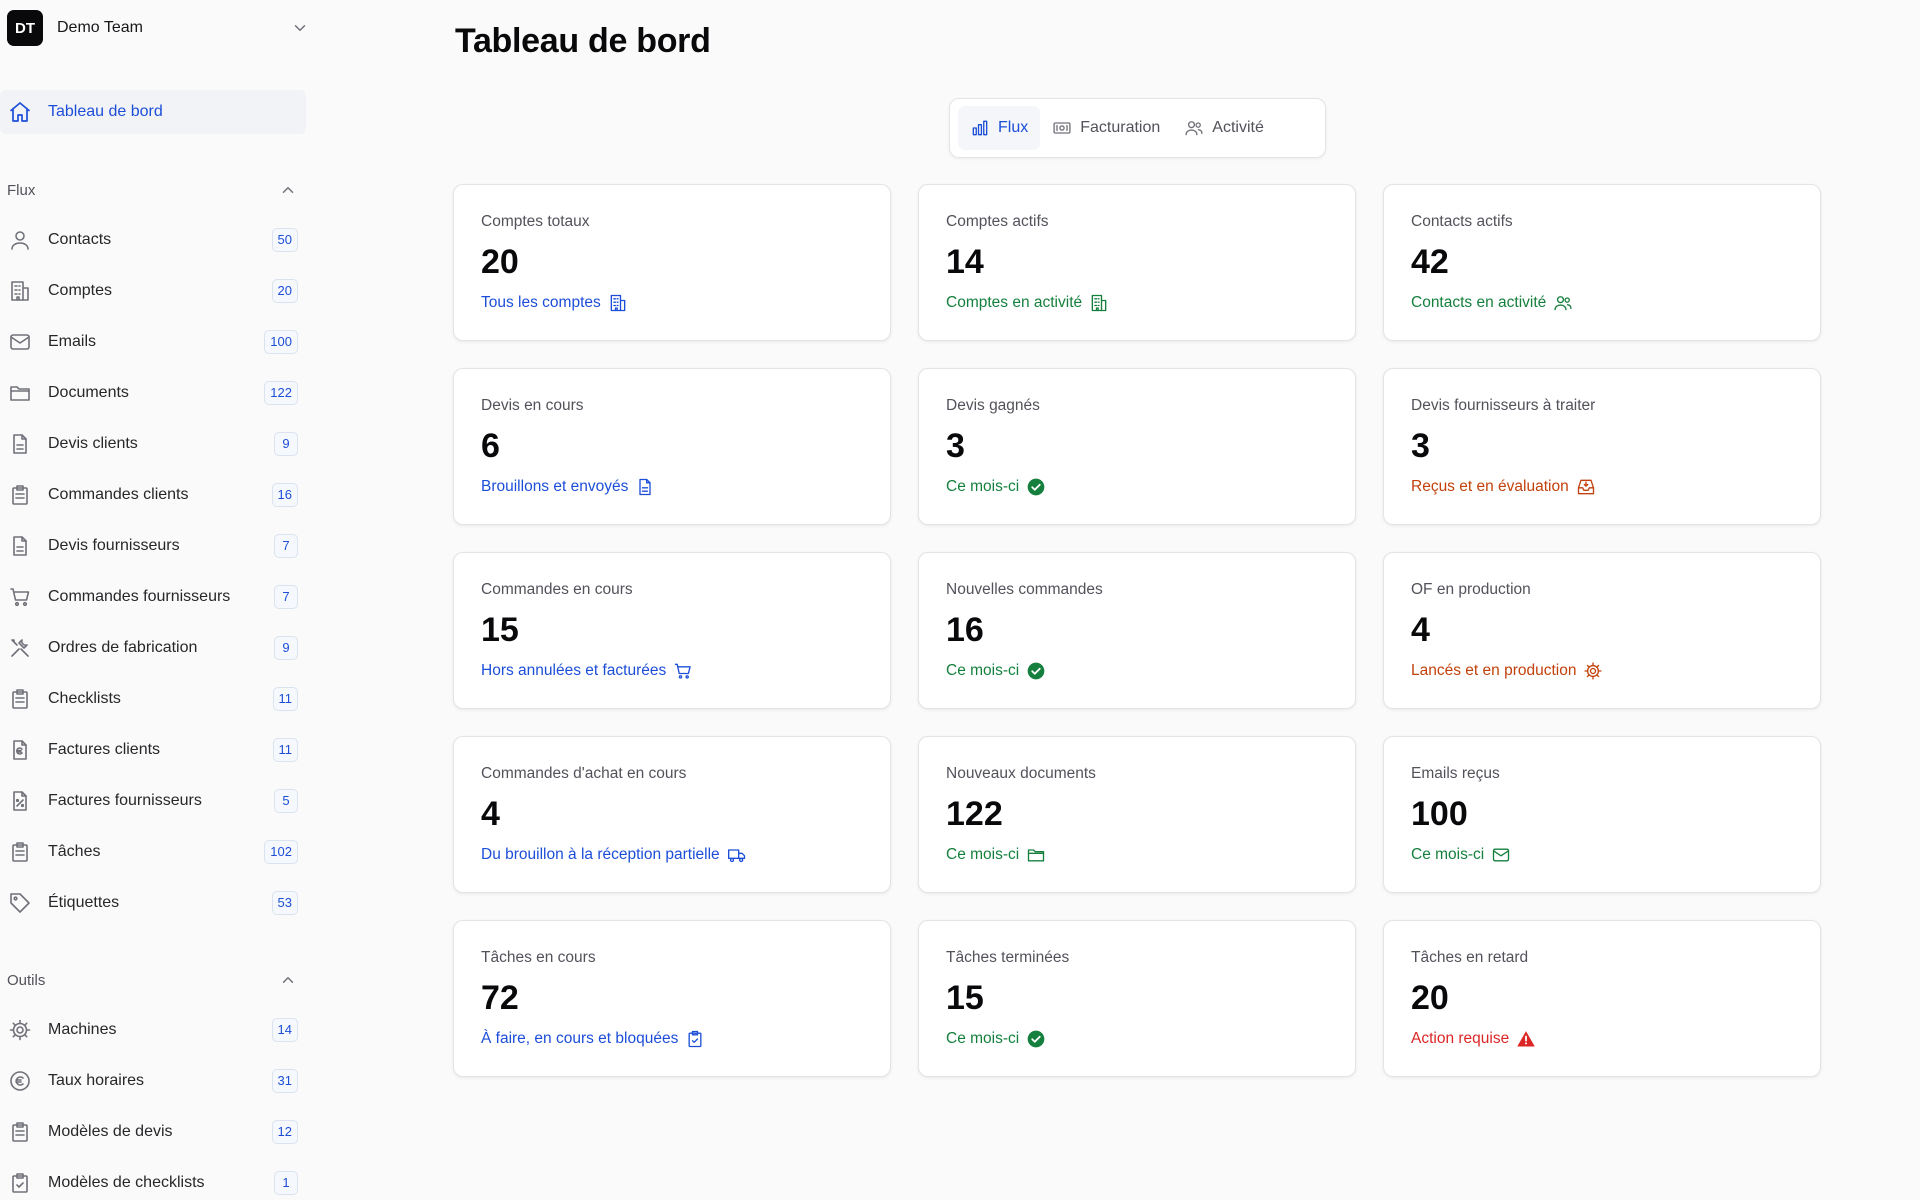 This screenshot has height=1200, width=1920. Describe the element at coordinates (284, 494) in the screenshot. I see `count-badge: 16` at that location.